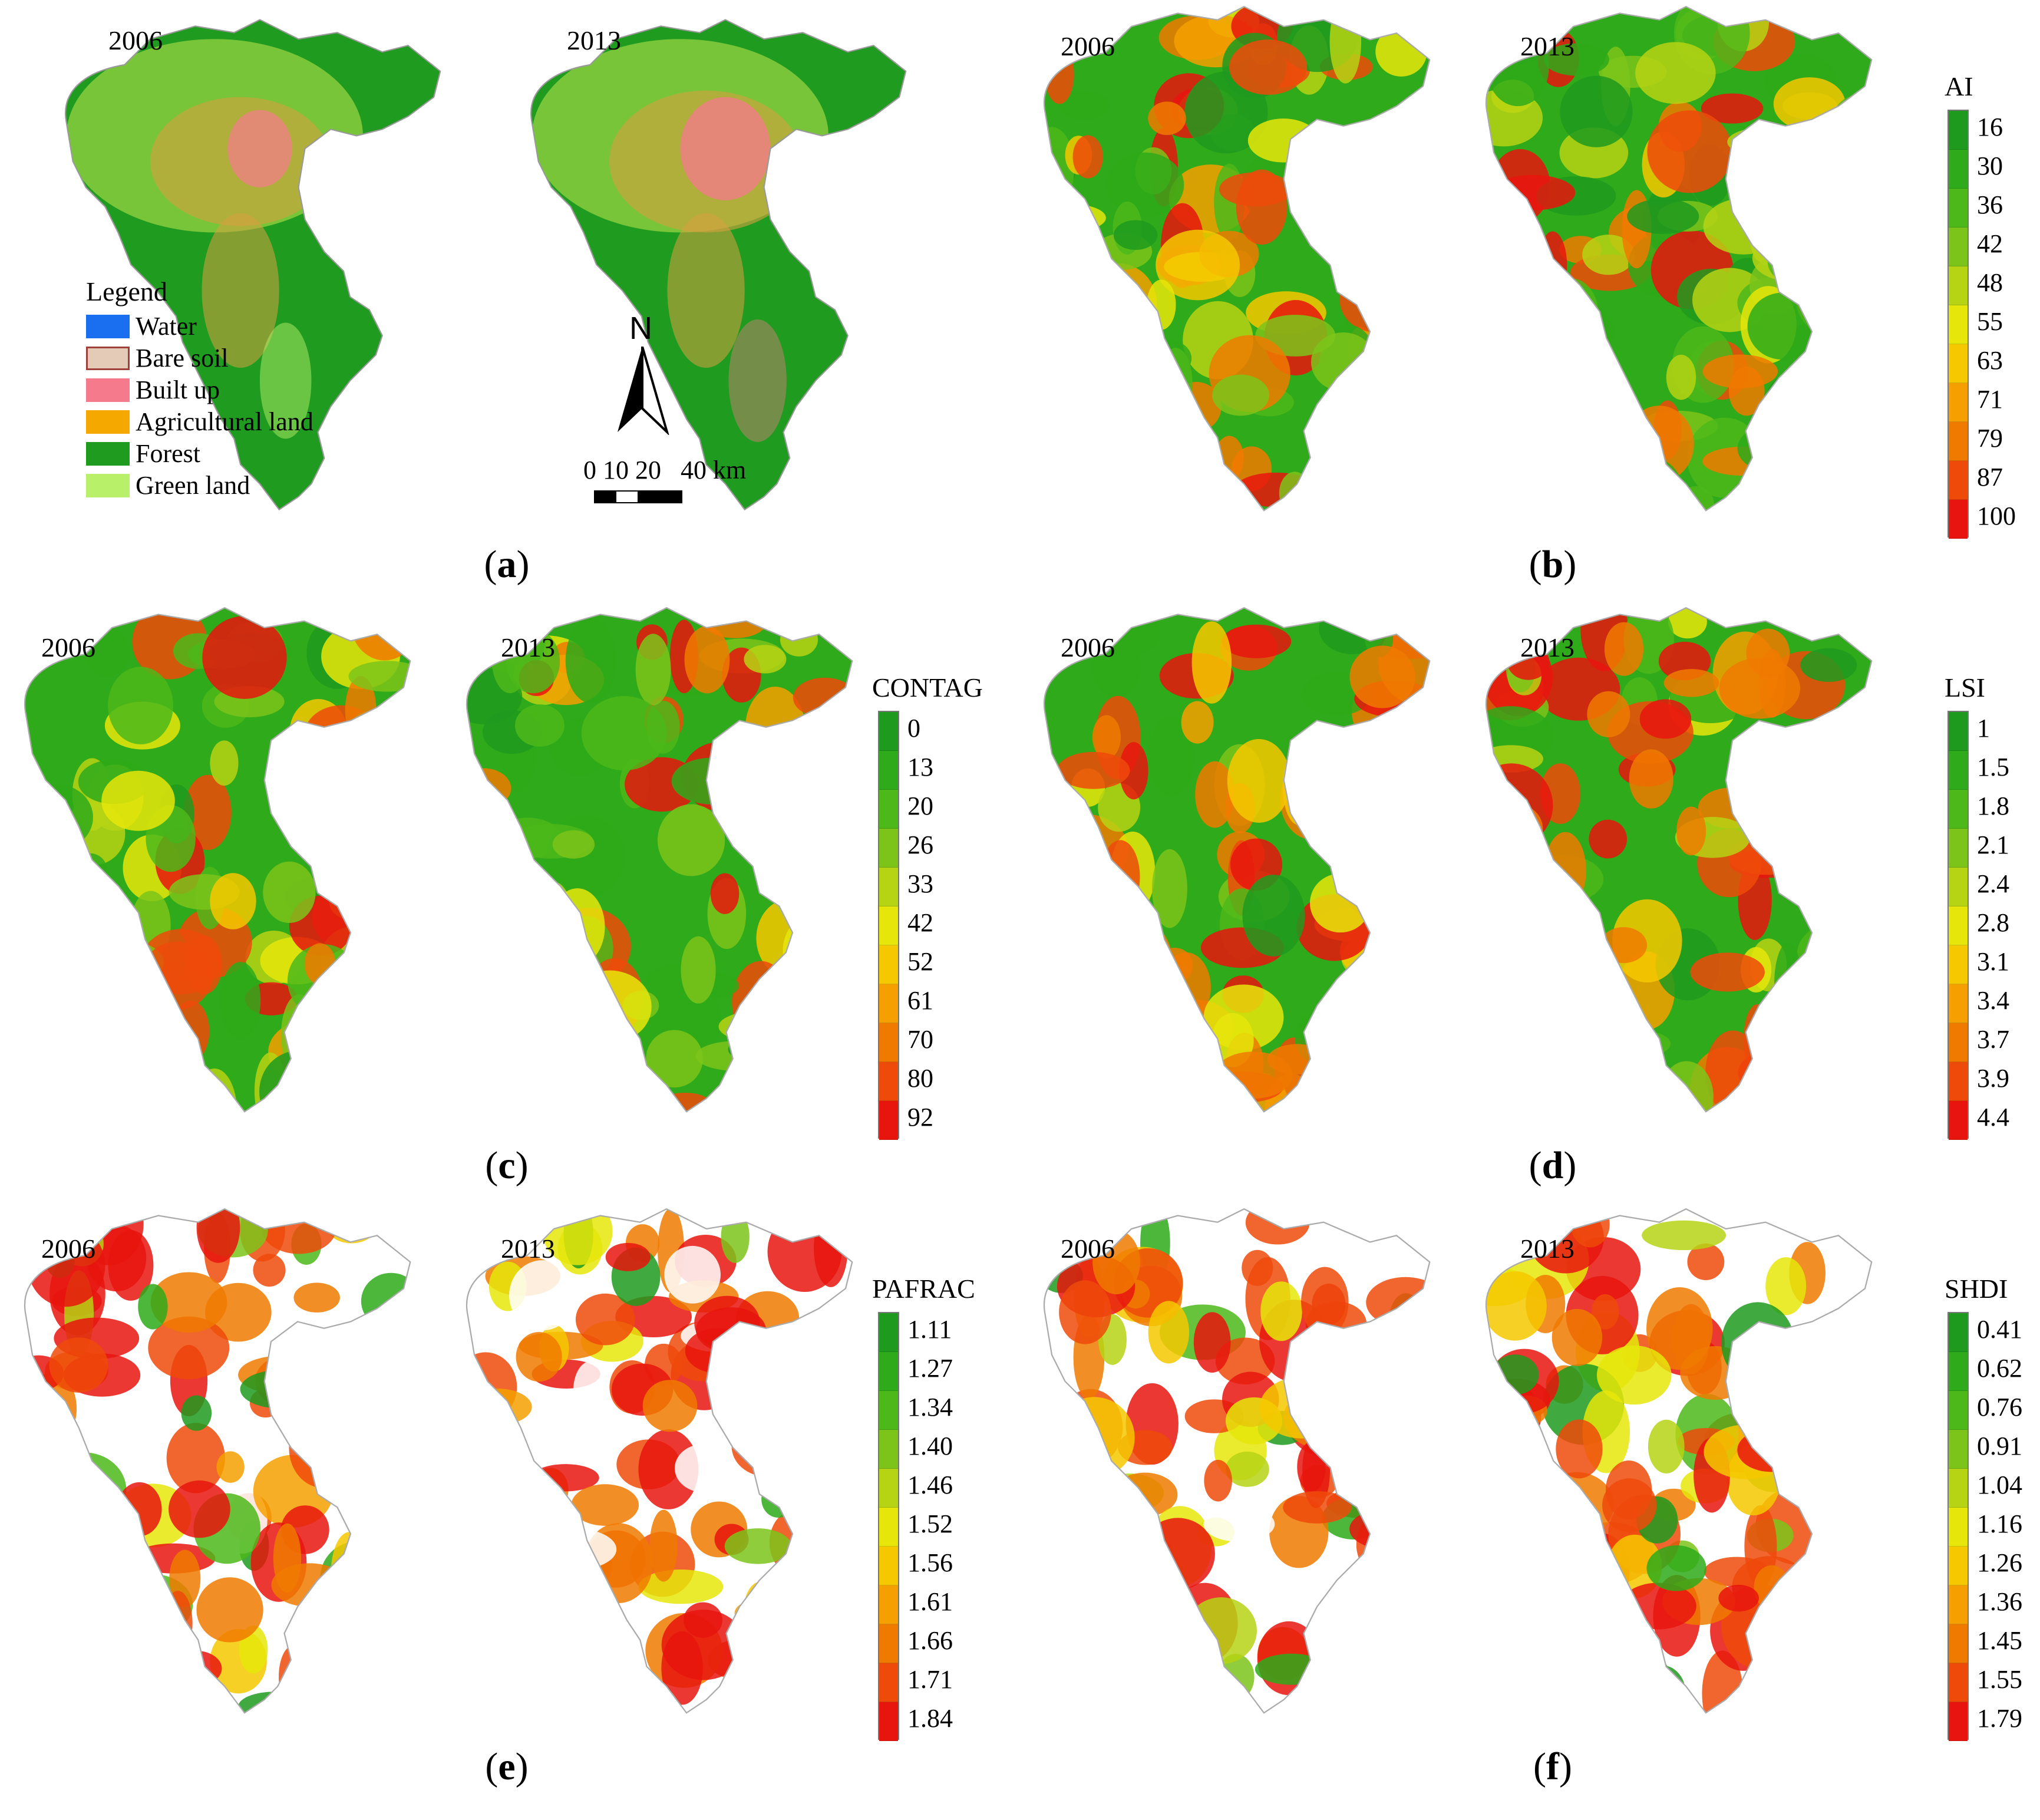  What do you see at coordinates (930, 1640) in the screenshot?
I see `ramp-tick-label: 1.66` at bounding box center [930, 1640].